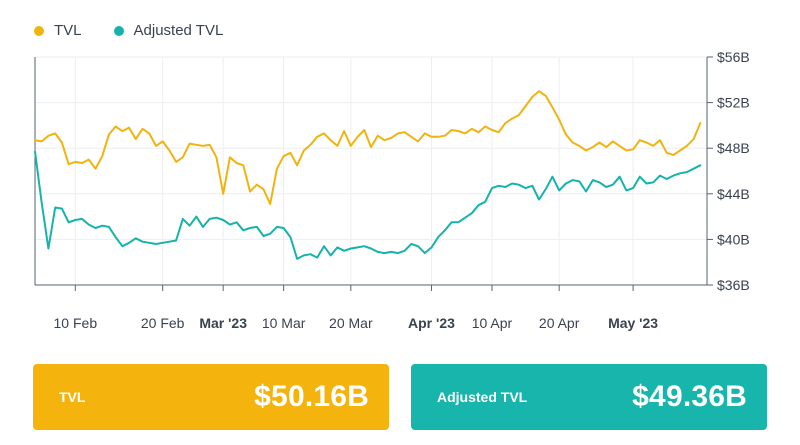 The image size is (800, 445). Describe the element at coordinates (211, 397) in the screenshot. I see `tvl-card: TVL $50.16B` at that location.